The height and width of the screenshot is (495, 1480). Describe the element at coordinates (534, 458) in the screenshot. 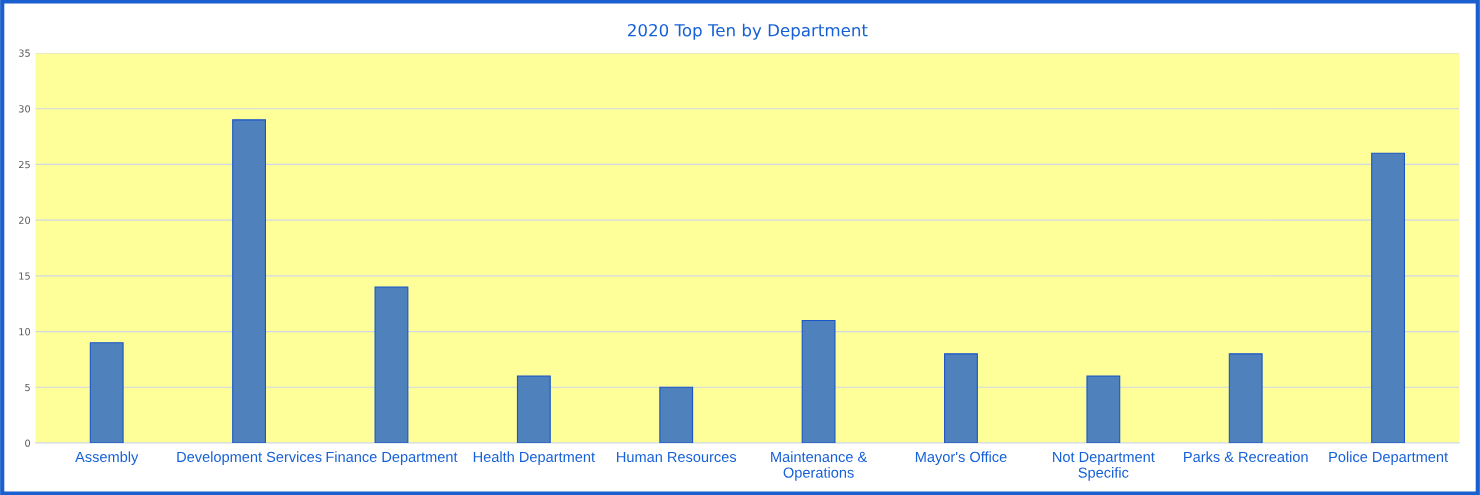

I see `x-tick-label: Health Department` at that location.